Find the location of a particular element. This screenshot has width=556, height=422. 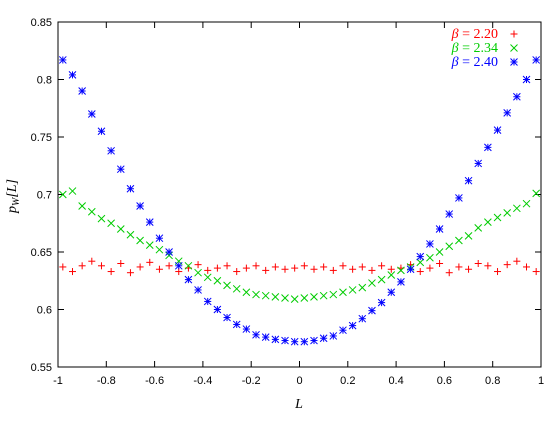

y-tick-label: 0.8 is located at coordinates (44, 81).